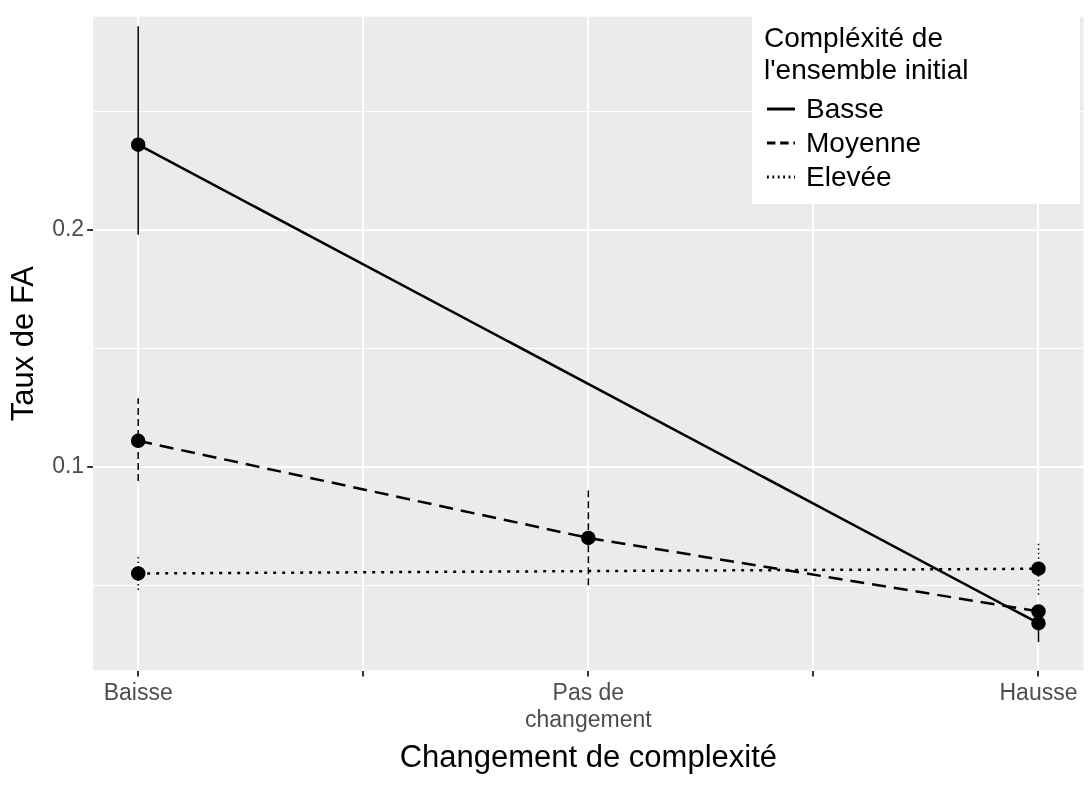 Image resolution: width=1092 pixels, height=787 pixels. What do you see at coordinates (588, 756) in the screenshot?
I see `x-axis-title: Changement de complexité` at bounding box center [588, 756].